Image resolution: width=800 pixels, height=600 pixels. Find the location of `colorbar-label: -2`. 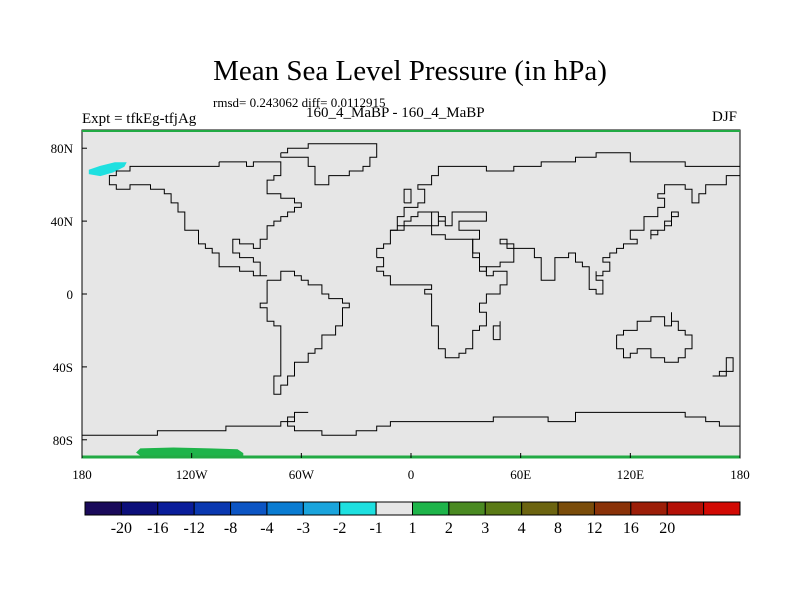

colorbar-label: -2 is located at coordinates (339, 528).